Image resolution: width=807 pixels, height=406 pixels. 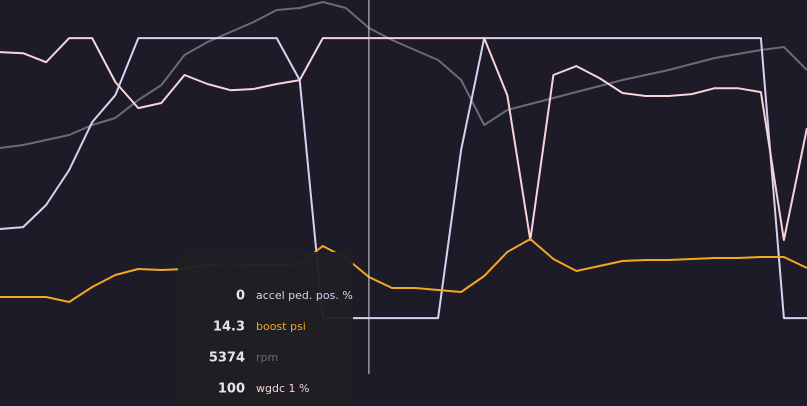 What do you see at coordinates (240, 296) in the screenshot?
I see `tooltip-value: 0` at bounding box center [240, 296].